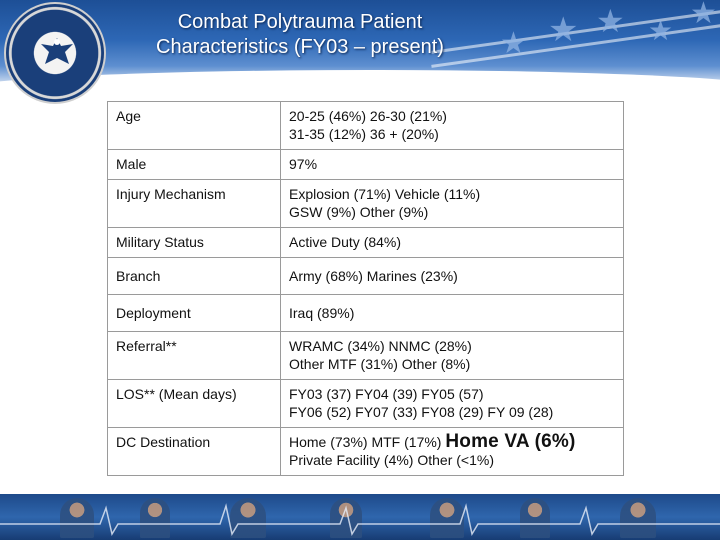 This screenshot has width=720, height=540. Describe the element at coordinates (360, 79) in the screenshot. I see `banner-swoosh` at that location.